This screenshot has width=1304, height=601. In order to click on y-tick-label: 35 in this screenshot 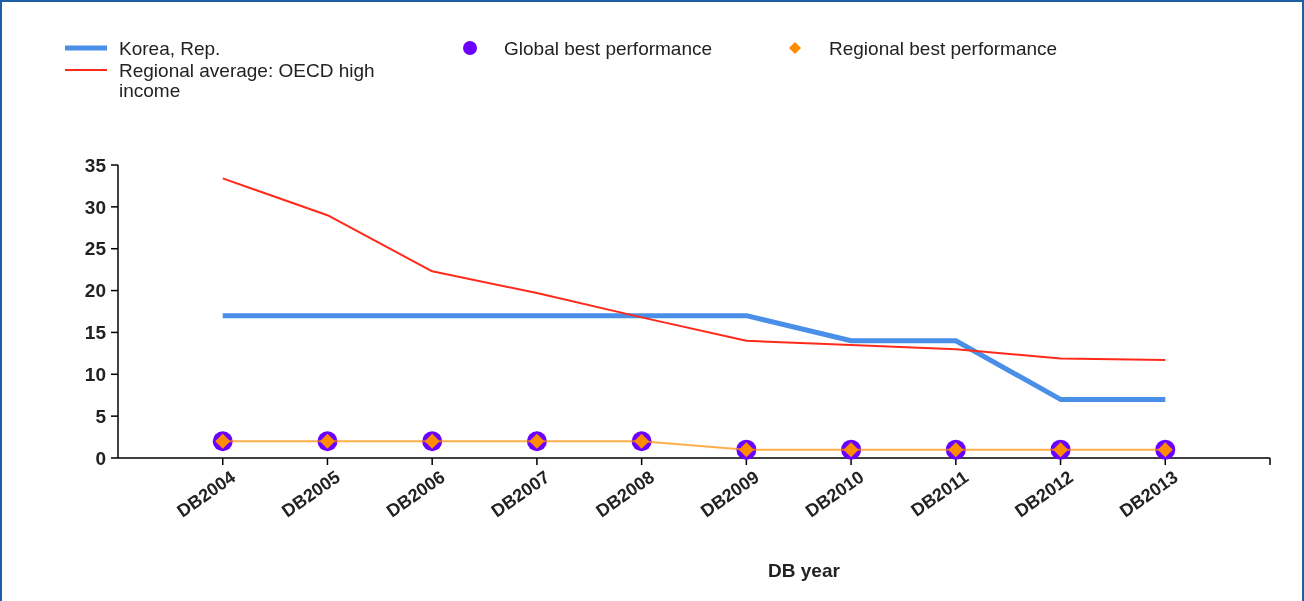, I will do `click(95, 165)`.